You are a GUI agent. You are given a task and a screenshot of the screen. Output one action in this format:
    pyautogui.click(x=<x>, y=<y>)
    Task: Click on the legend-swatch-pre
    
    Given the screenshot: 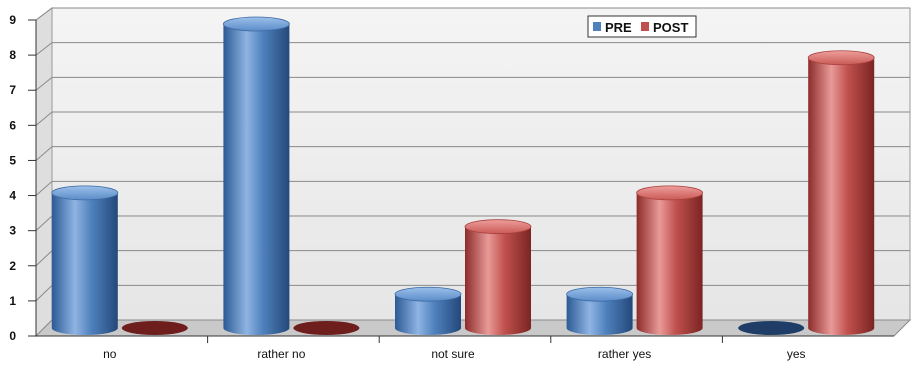 What is the action you would take?
    pyautogui.click(x=597, y=26)
    